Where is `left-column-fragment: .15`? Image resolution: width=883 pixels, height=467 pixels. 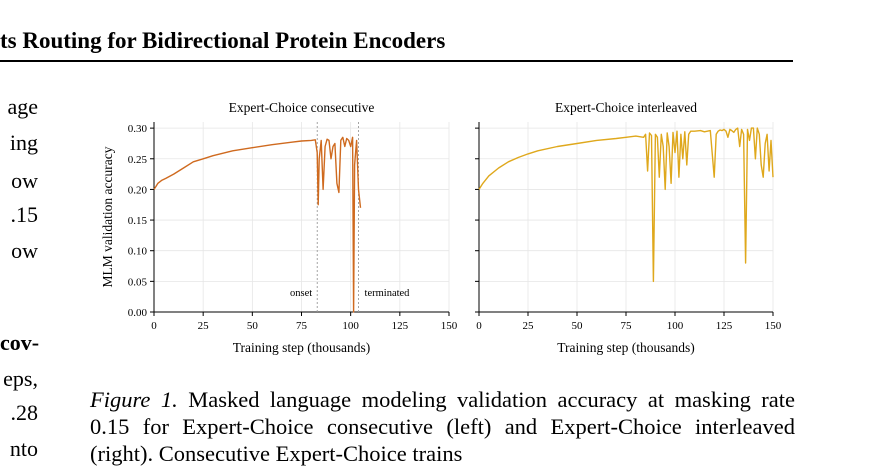
left-column-fragment: .15 is located at coordinates (24, 214).